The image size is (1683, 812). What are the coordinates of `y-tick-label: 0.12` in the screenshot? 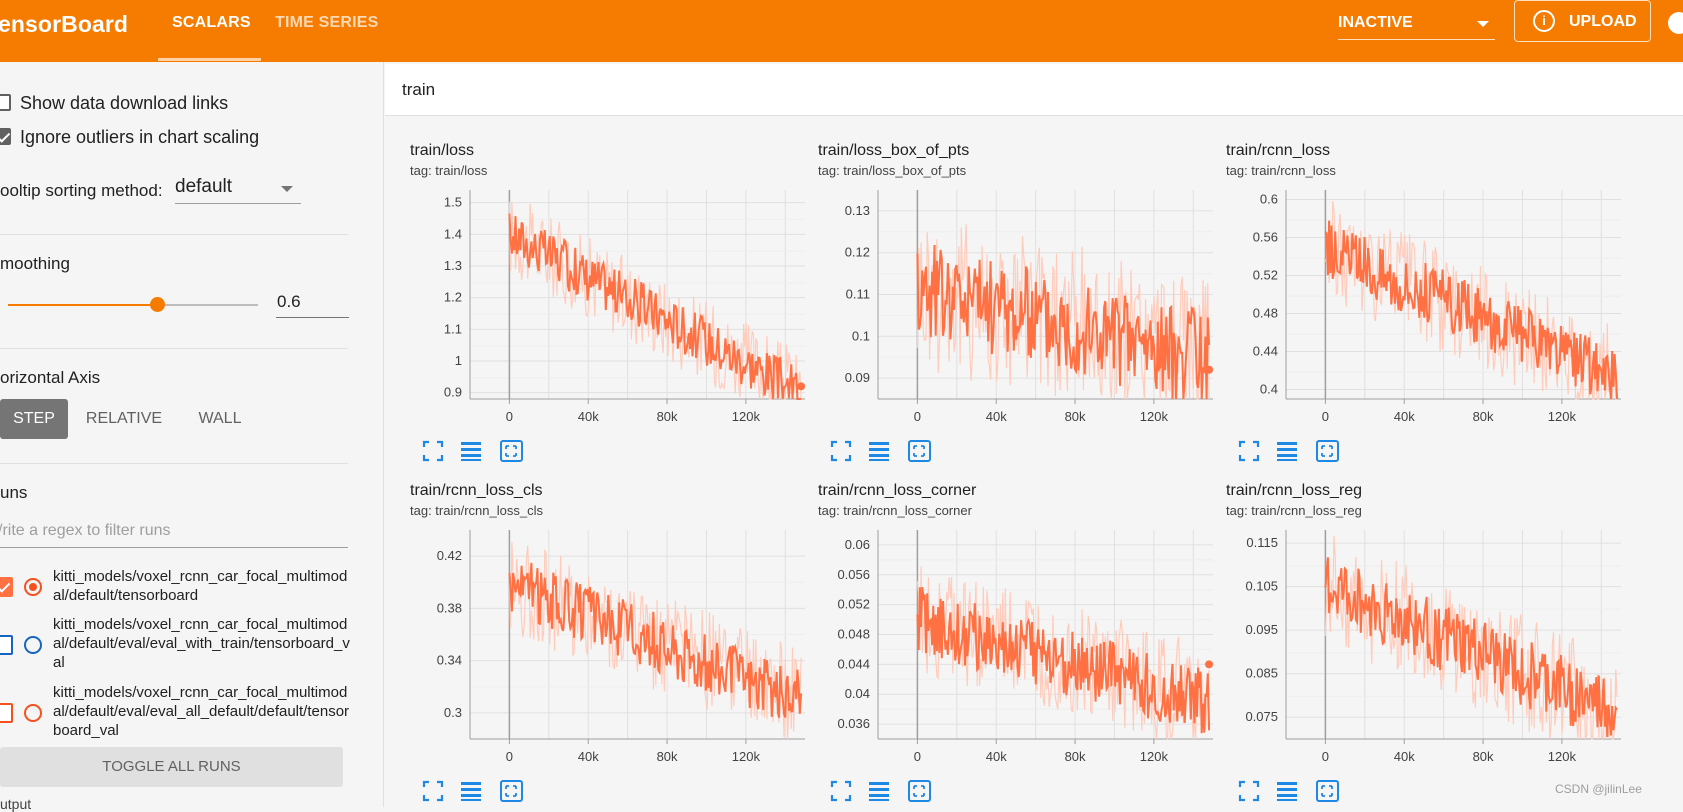 It's located at (857, 252).